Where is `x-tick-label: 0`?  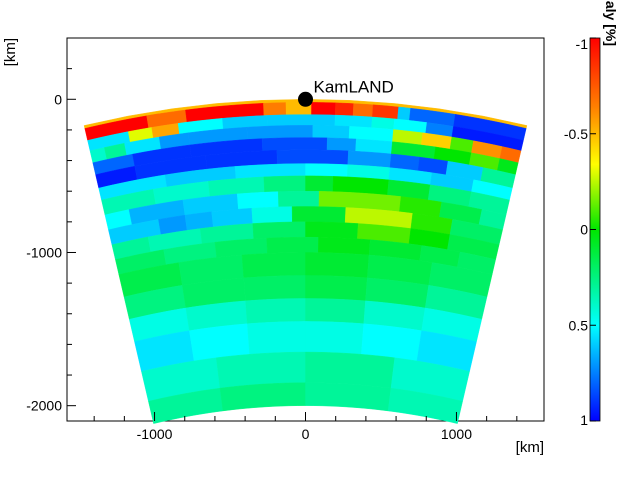 x-tick-label: 0 is located at coordinates (306, 434).